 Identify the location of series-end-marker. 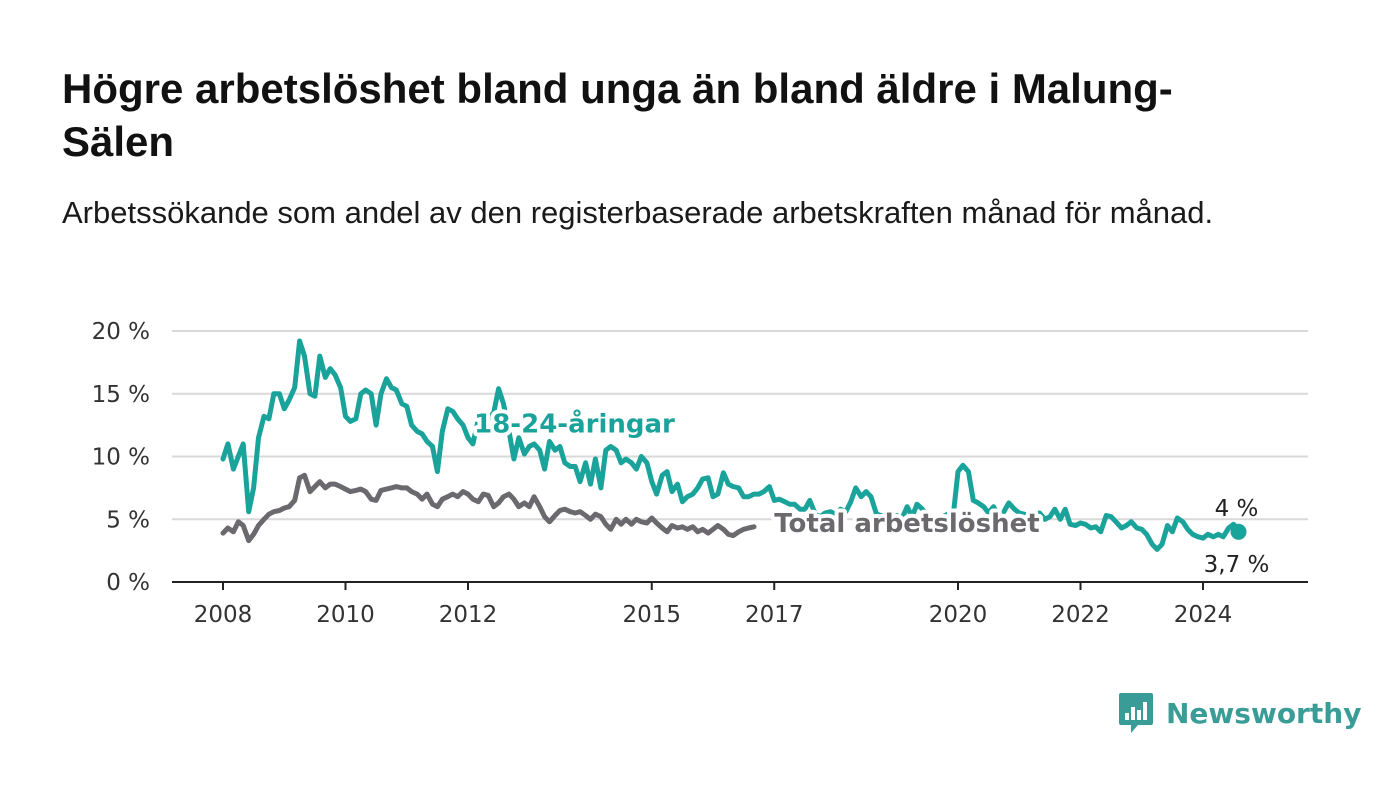
(1238, 531).